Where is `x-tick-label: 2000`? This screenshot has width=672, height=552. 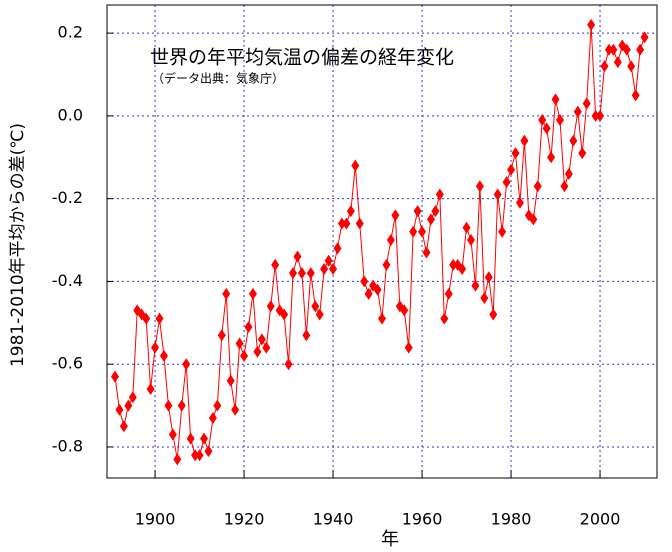 x-tick-label: 2000 is located at coordinates (600, 519).